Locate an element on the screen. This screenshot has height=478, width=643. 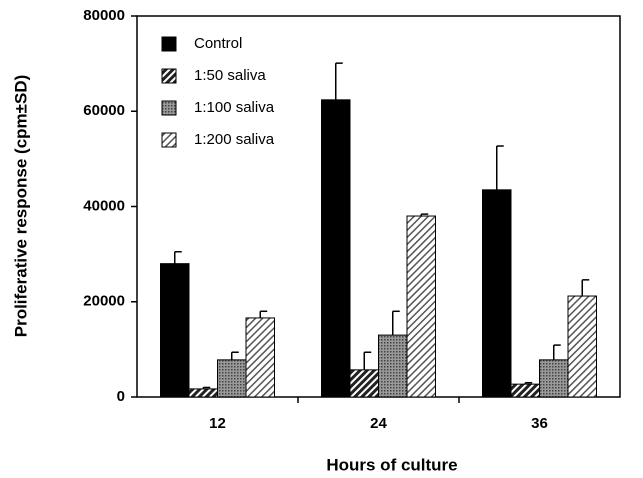
legend-label: 1:100 saliva is located at coordinates (234, 107).